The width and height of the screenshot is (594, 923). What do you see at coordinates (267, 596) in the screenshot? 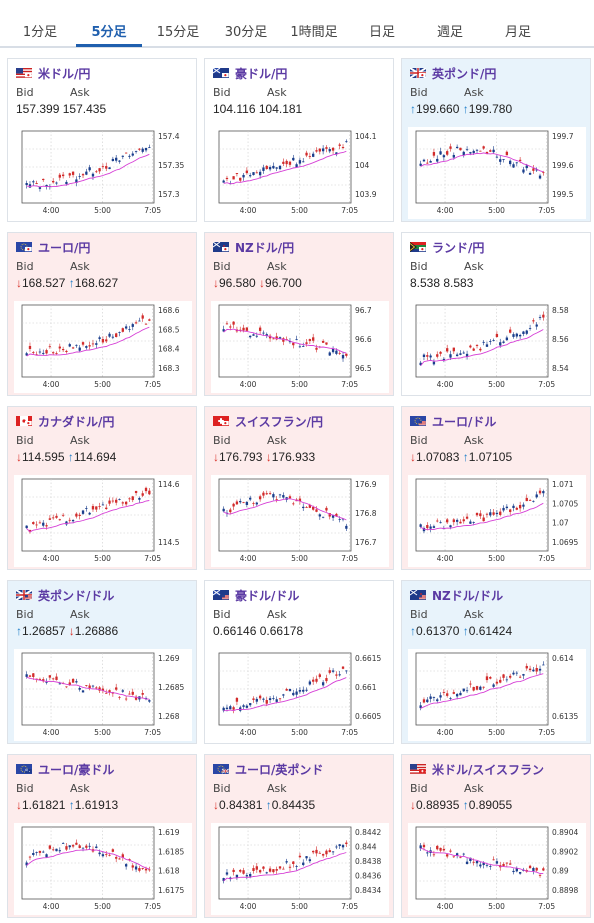
I see `pair-name-link: 豪ドル/ドル` at bounding box center [267, 596].